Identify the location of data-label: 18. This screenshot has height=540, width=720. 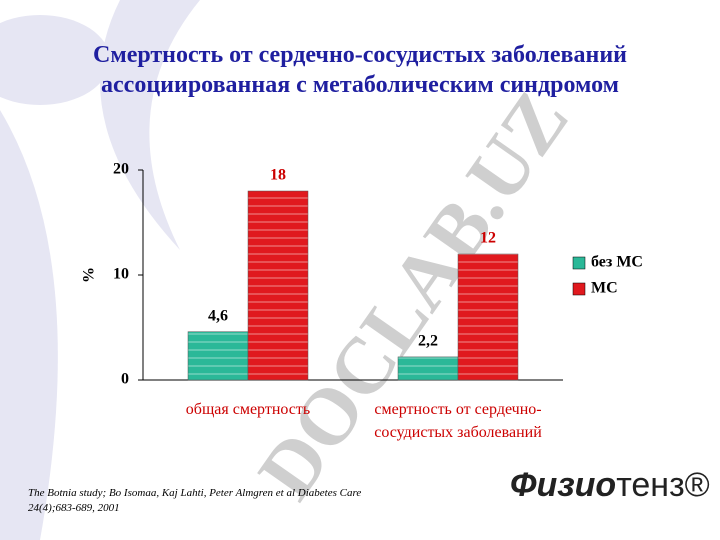
(278, 175).